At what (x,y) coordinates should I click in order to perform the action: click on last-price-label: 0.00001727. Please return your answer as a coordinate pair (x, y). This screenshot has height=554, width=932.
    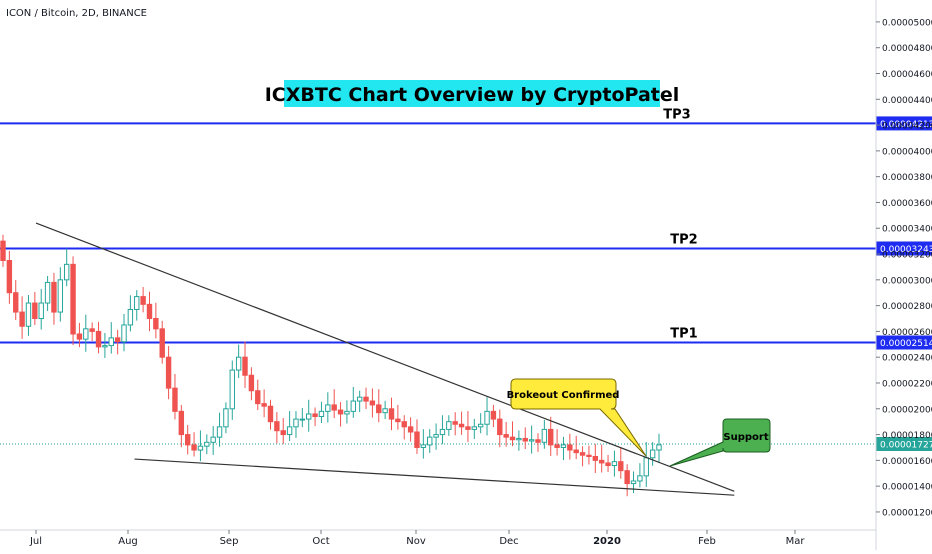
    Looking at the image, I should click on (906, 445).